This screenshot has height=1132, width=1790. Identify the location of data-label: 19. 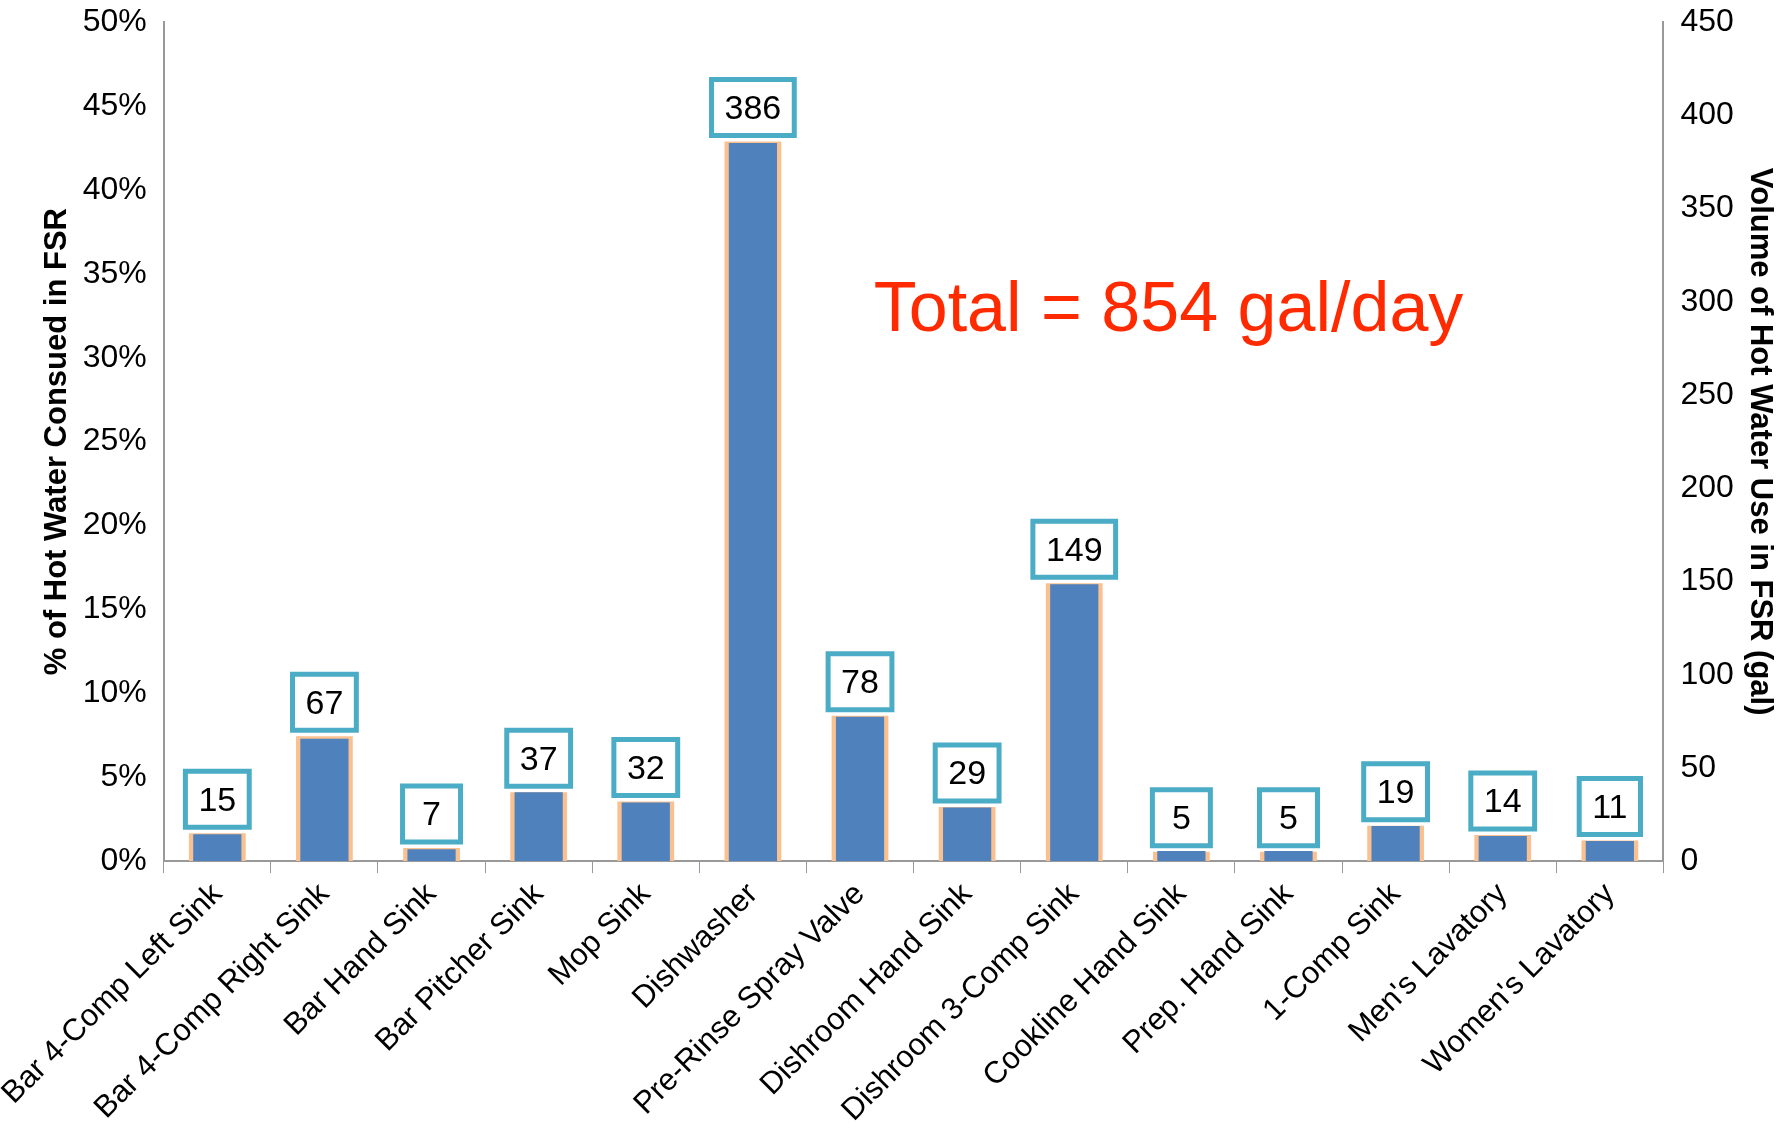
(1395, 791).